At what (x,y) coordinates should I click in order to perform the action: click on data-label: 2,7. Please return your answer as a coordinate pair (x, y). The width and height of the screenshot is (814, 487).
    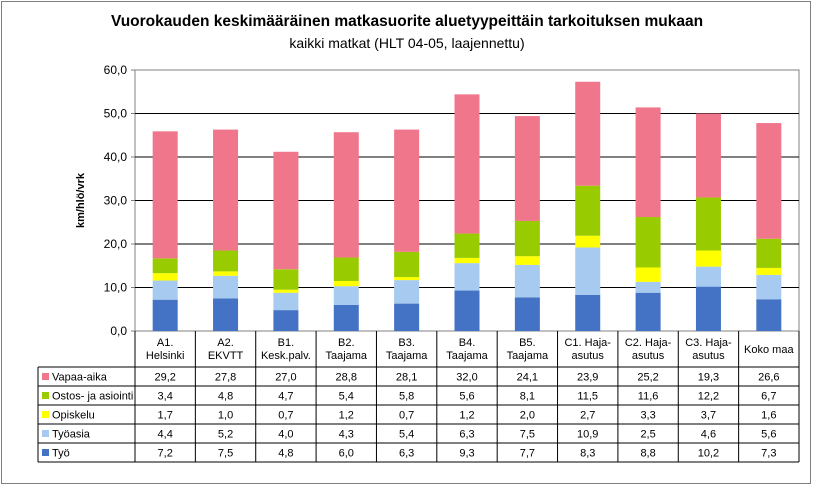
    Looking at the image, I should click on (587, 416).